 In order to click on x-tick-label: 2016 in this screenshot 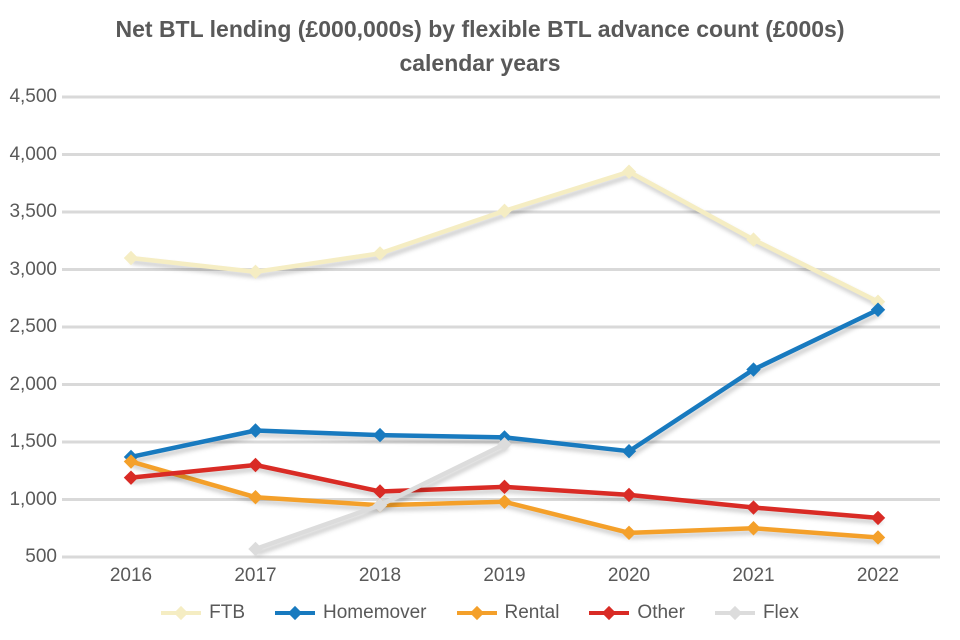, I will do `click(131, 575)`.